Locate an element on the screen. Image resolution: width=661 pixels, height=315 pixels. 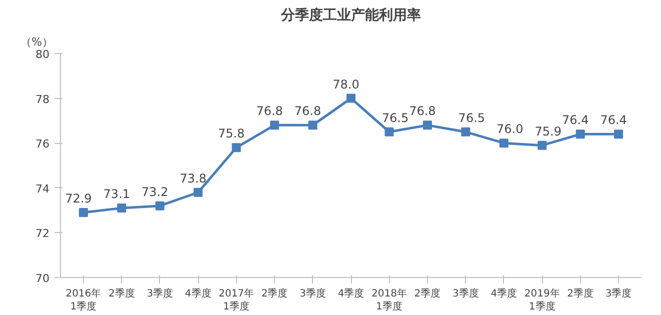
y-axis-title: （%） is located at coordinates (36, 42).